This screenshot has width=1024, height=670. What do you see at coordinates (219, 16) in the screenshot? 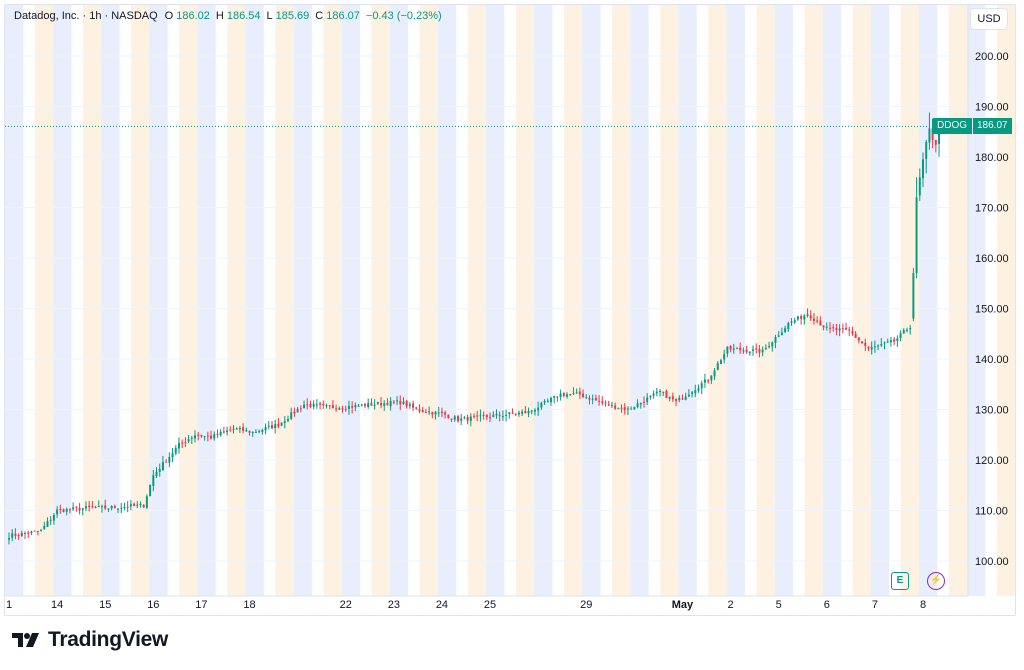
I see `legend-high-label: H` at bounding box center [219, 16].